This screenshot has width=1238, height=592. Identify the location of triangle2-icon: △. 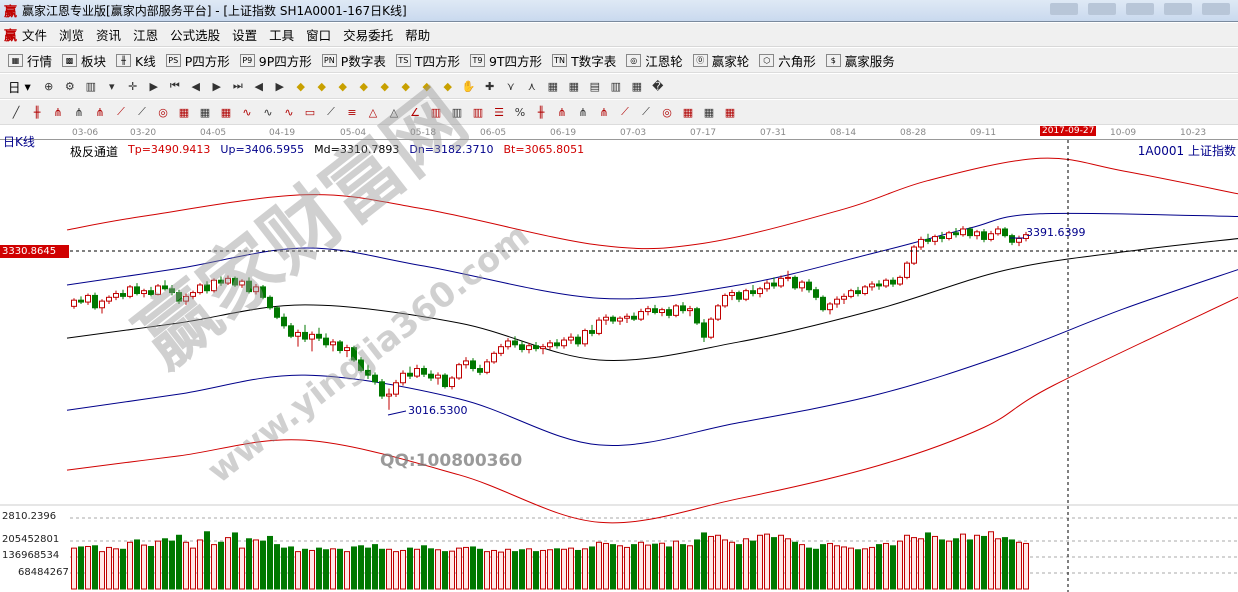
(394, 112).